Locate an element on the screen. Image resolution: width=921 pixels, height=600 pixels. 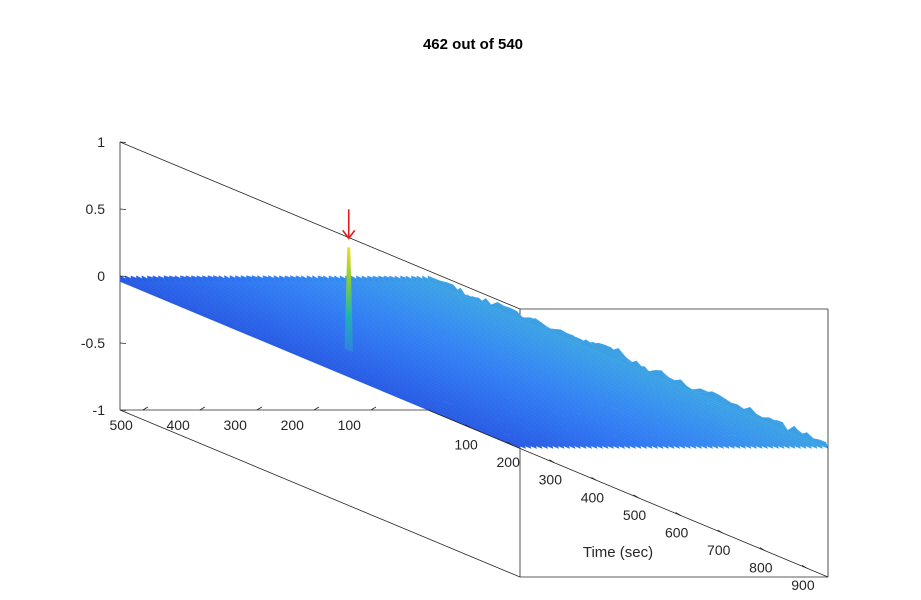
y-tick-label: 300 is located at coordinates (236, 425).